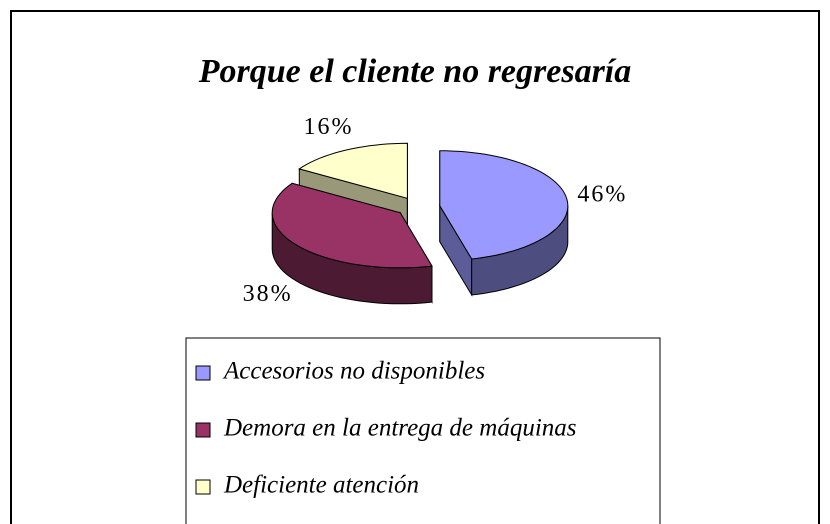 The width and height of the screenshot is (830, 524). What do you see at coordinates (268, 294) in the screenshot?
I see `data-label: 38%` at bounding box center [268, 294].